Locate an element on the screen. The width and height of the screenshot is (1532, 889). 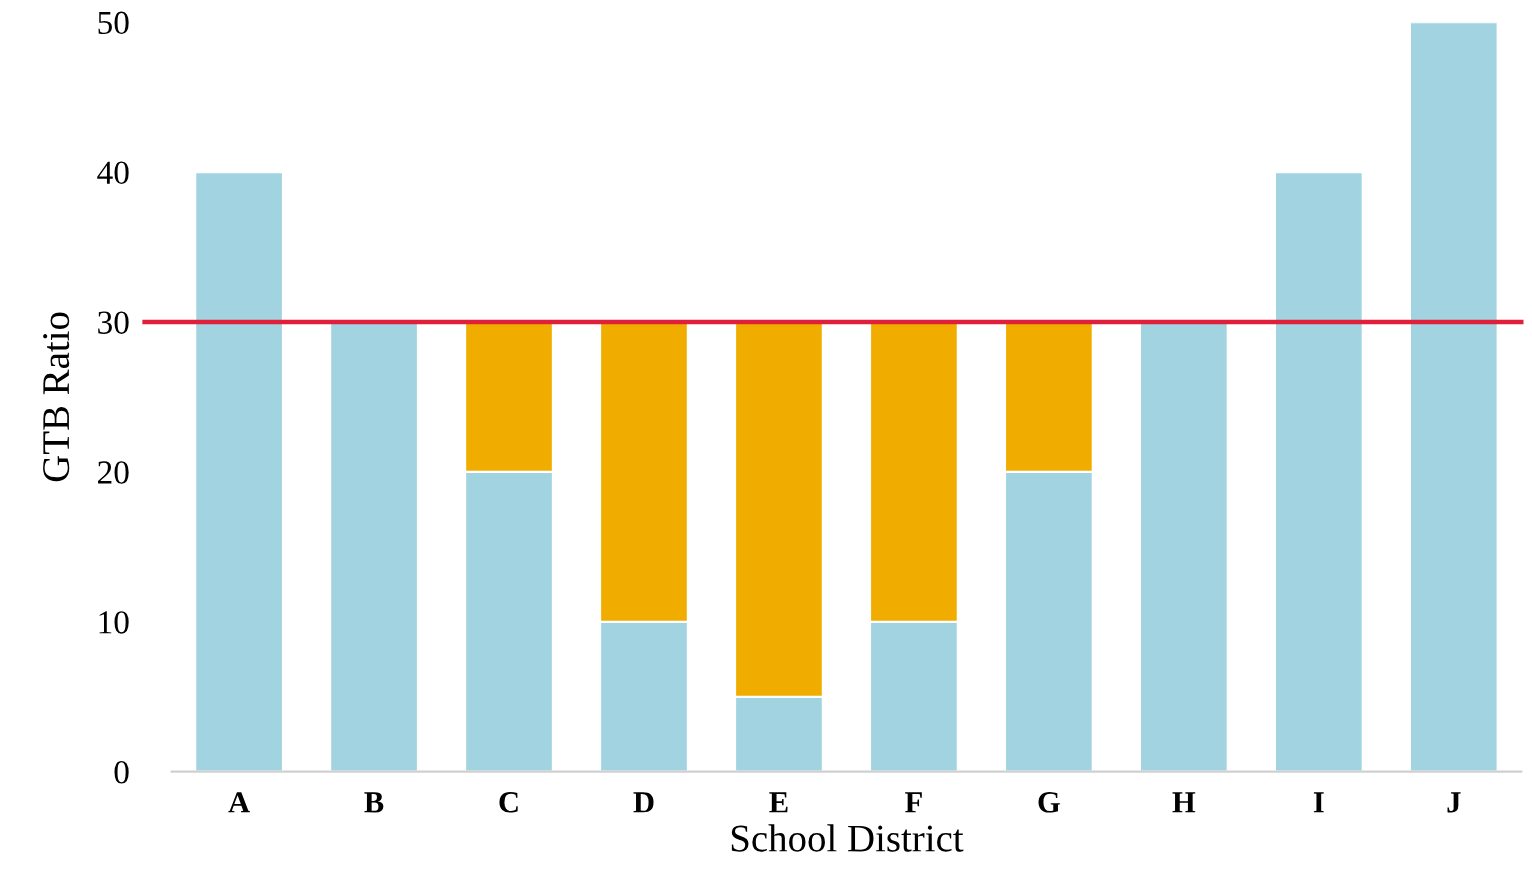
x-tick-label: C is located at coordinates (508, 802).